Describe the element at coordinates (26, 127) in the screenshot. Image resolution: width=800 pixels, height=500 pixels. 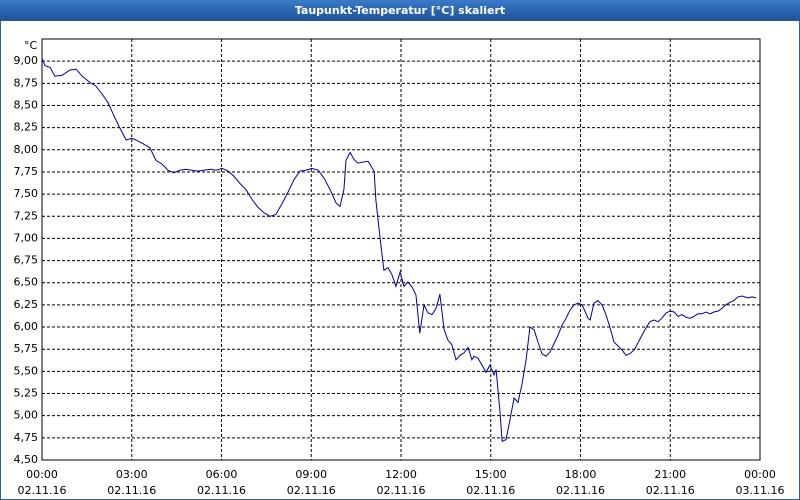
I see `y-tick-label: 8,25` at that location.